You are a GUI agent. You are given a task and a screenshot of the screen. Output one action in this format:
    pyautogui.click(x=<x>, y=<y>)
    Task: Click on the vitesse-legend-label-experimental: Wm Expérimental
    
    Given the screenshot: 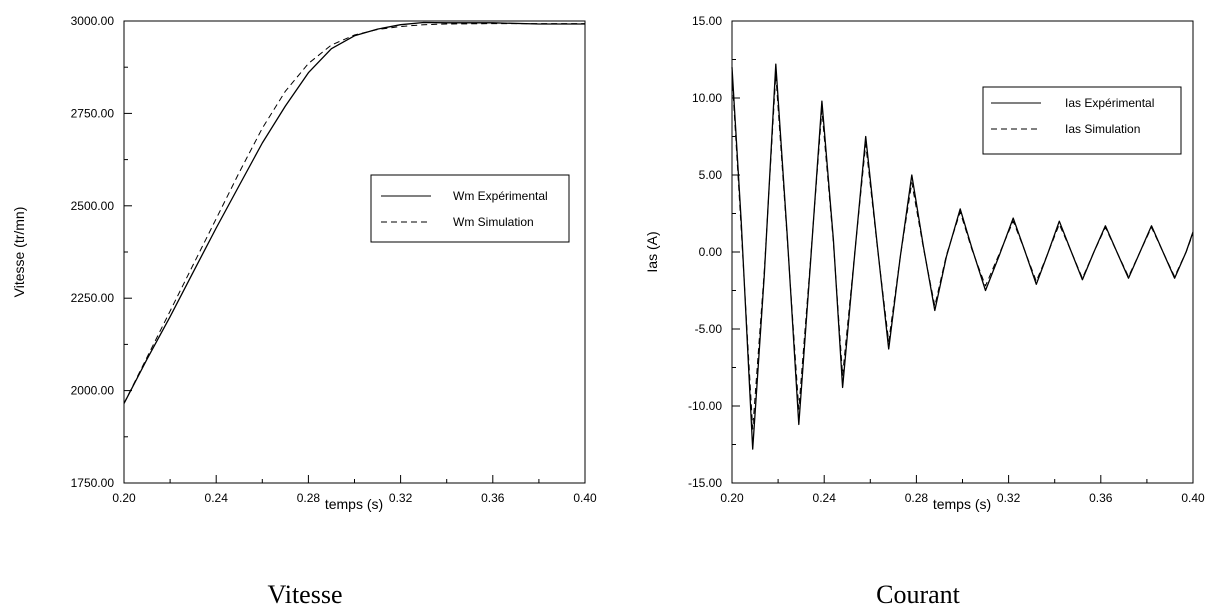 What is the action you would take?
    pyautogui.click(x=500, y=196)
    